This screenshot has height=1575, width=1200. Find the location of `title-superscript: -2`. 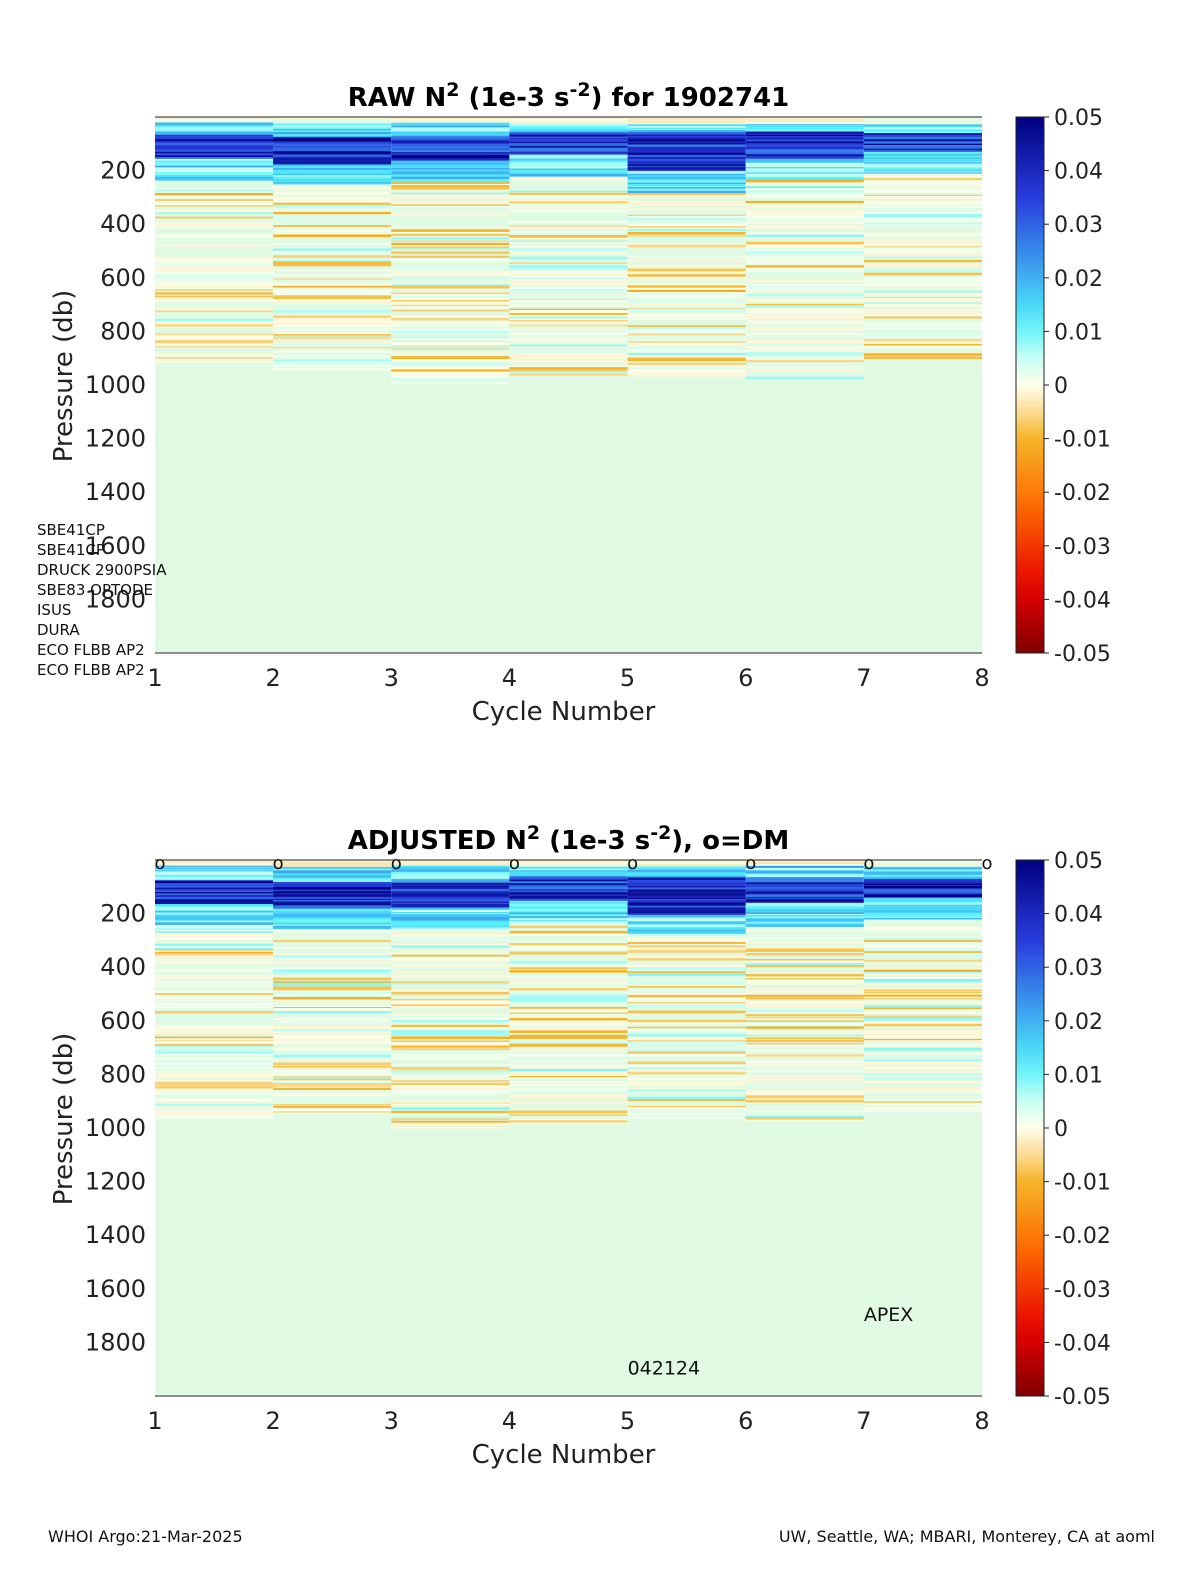

title-superscript: -2 is located at coordinates (660, 833).